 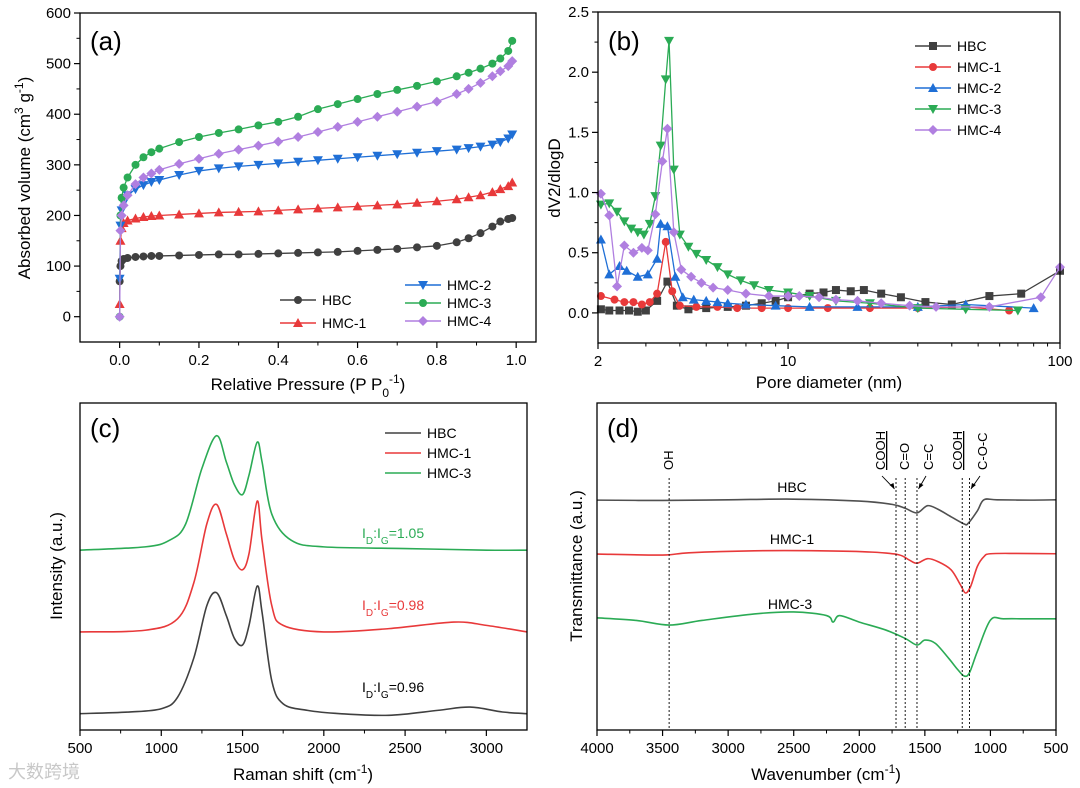 What do you see at coordinates (554, 177) in the screenshot?
I see `y-axis-label: dV2/dlogD` at bounding box center [554, 177].